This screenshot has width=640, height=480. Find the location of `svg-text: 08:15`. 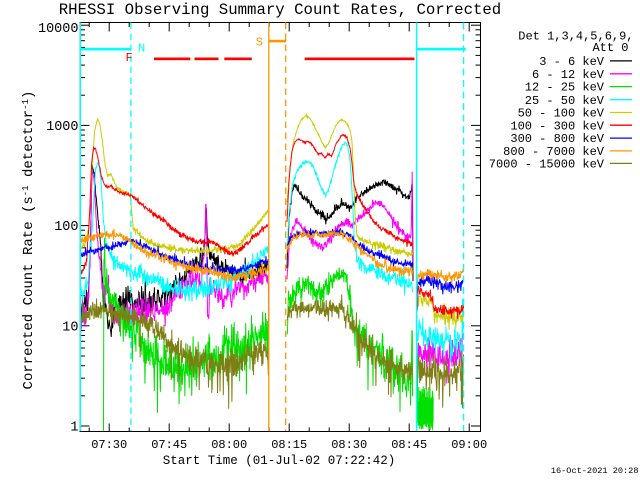

svg-text: 08:15 is located at coordinates (289, 445).